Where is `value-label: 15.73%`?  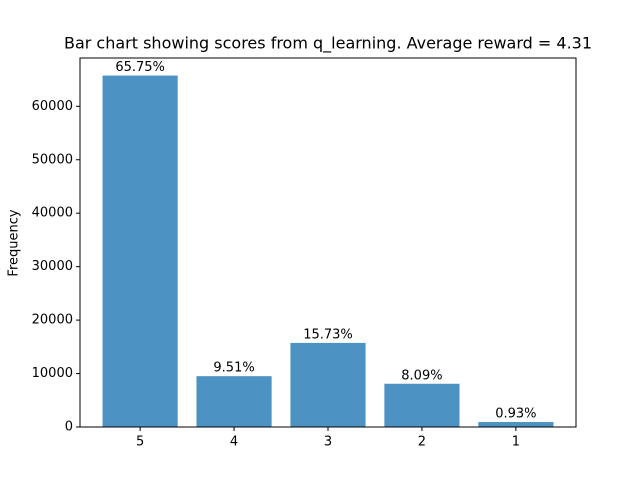
value-label: 15.73% is located at coordinates (328, 334).